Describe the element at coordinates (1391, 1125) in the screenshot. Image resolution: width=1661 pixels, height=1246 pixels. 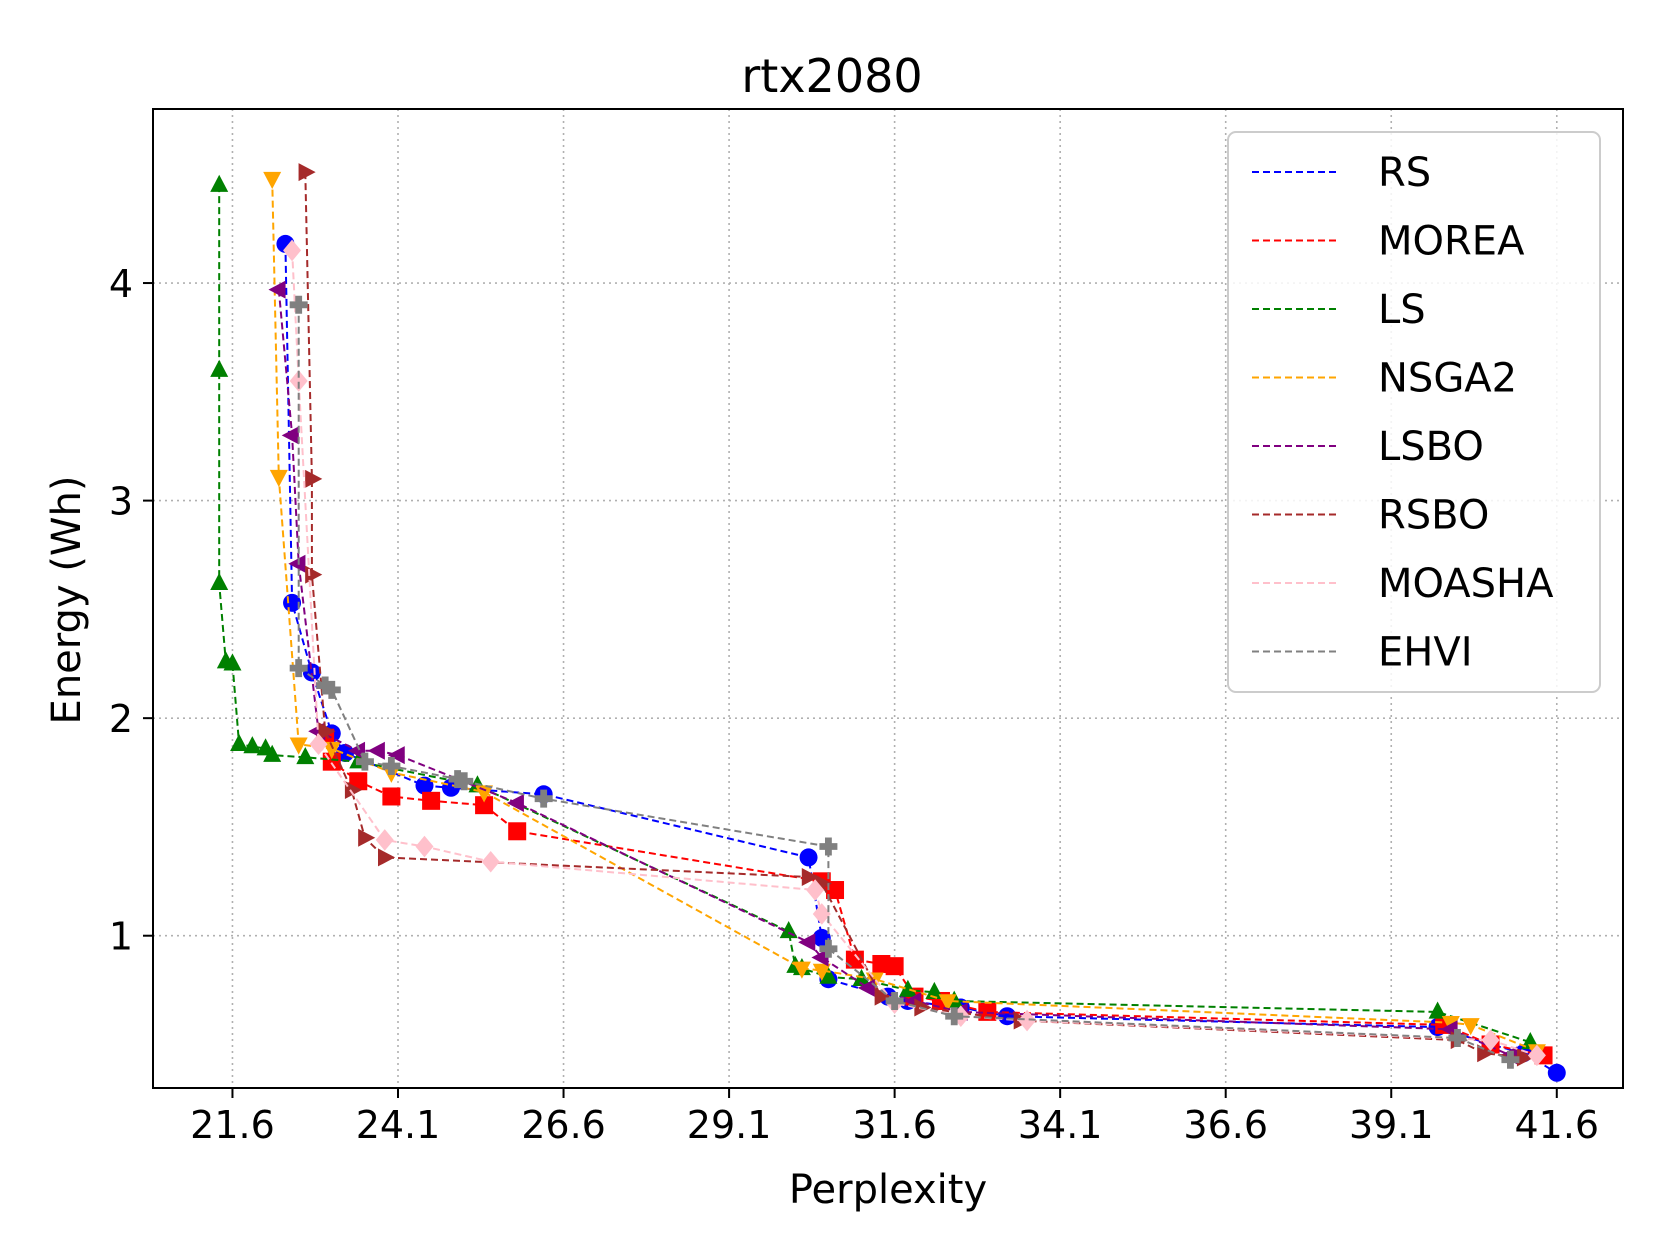
I see `x-tick-label: 39.1` at that location.